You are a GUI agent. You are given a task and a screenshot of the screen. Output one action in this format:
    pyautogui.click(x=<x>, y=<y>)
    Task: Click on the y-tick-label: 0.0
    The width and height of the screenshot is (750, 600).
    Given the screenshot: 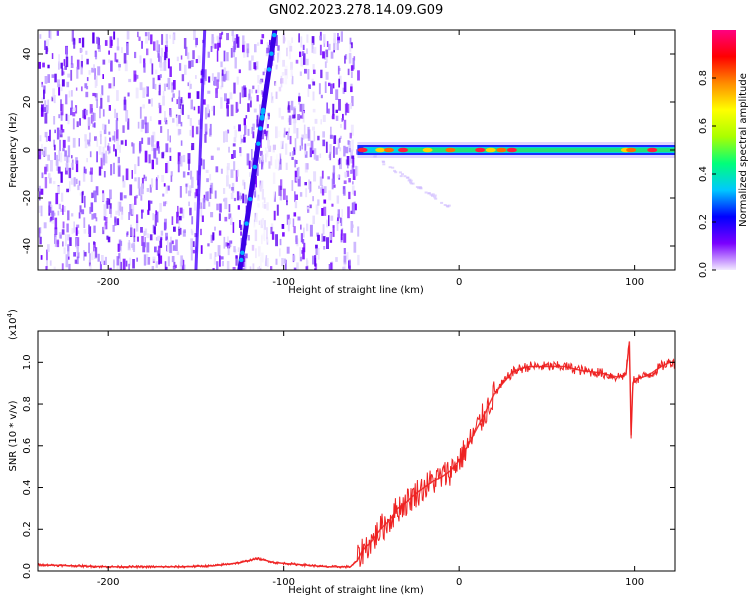 What is the action you would take?
    pyautogui.click(x=27, y=571)
    